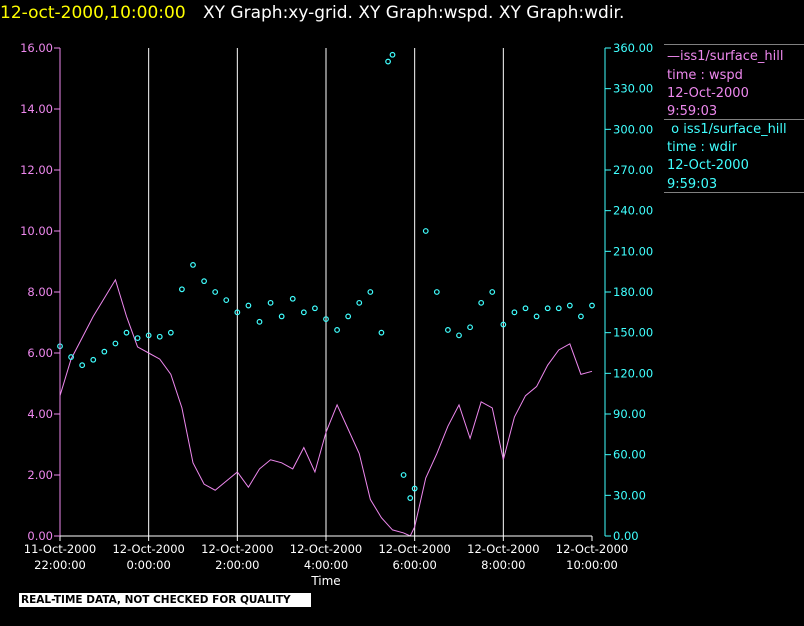 The width and height of the screenshot is (804, 626). I want to click on title-timestamp: 12-oct-2000,10:00:00, so click(93, 13).